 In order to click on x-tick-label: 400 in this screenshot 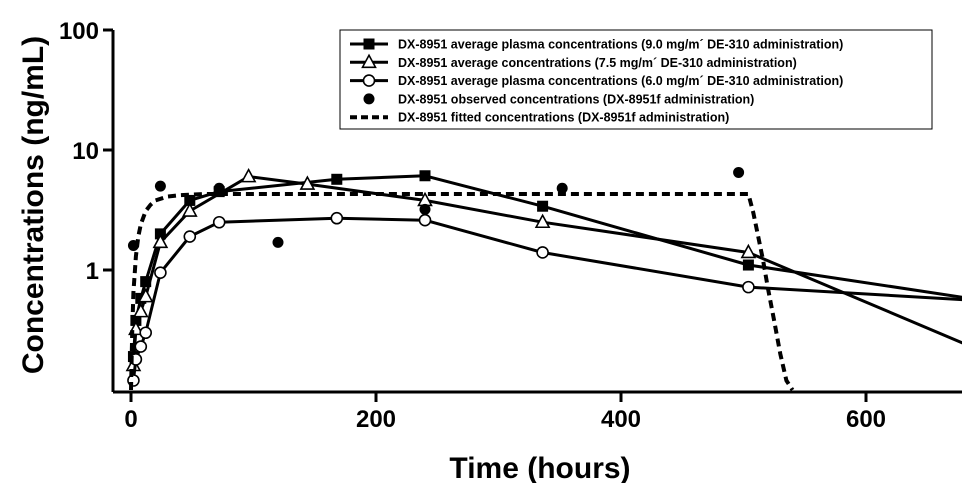, I will do `click(621, 419)`.